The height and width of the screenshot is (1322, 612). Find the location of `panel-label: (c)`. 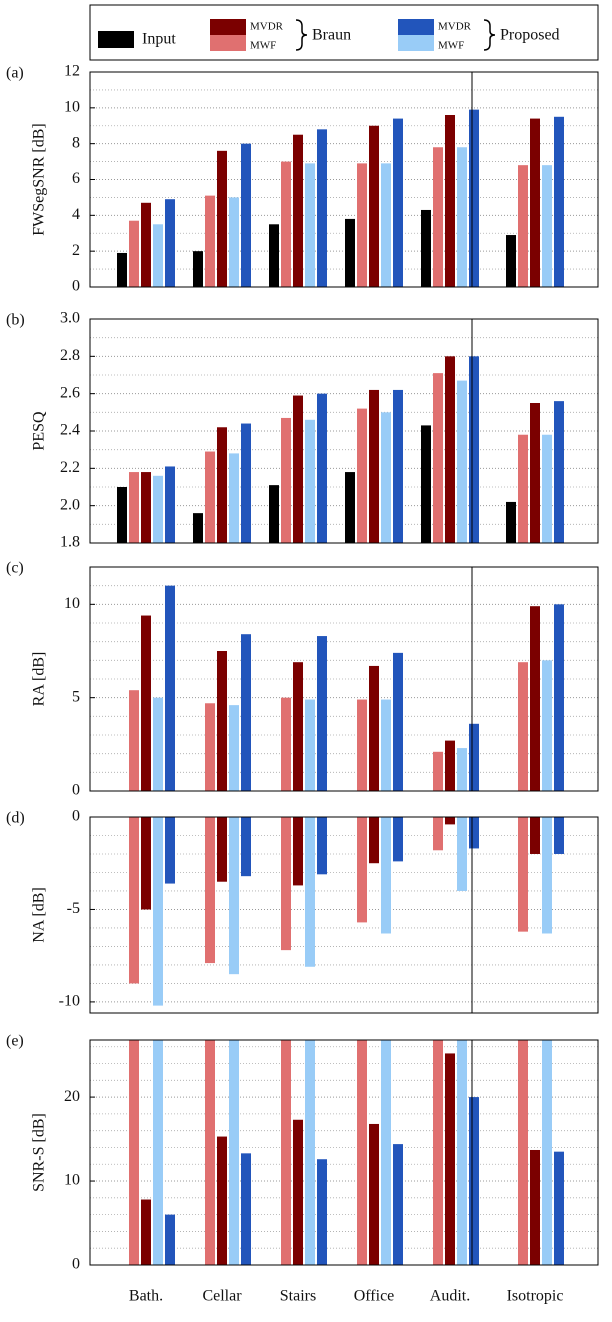

panel-label: (c) is located at coordinates (15, 568).